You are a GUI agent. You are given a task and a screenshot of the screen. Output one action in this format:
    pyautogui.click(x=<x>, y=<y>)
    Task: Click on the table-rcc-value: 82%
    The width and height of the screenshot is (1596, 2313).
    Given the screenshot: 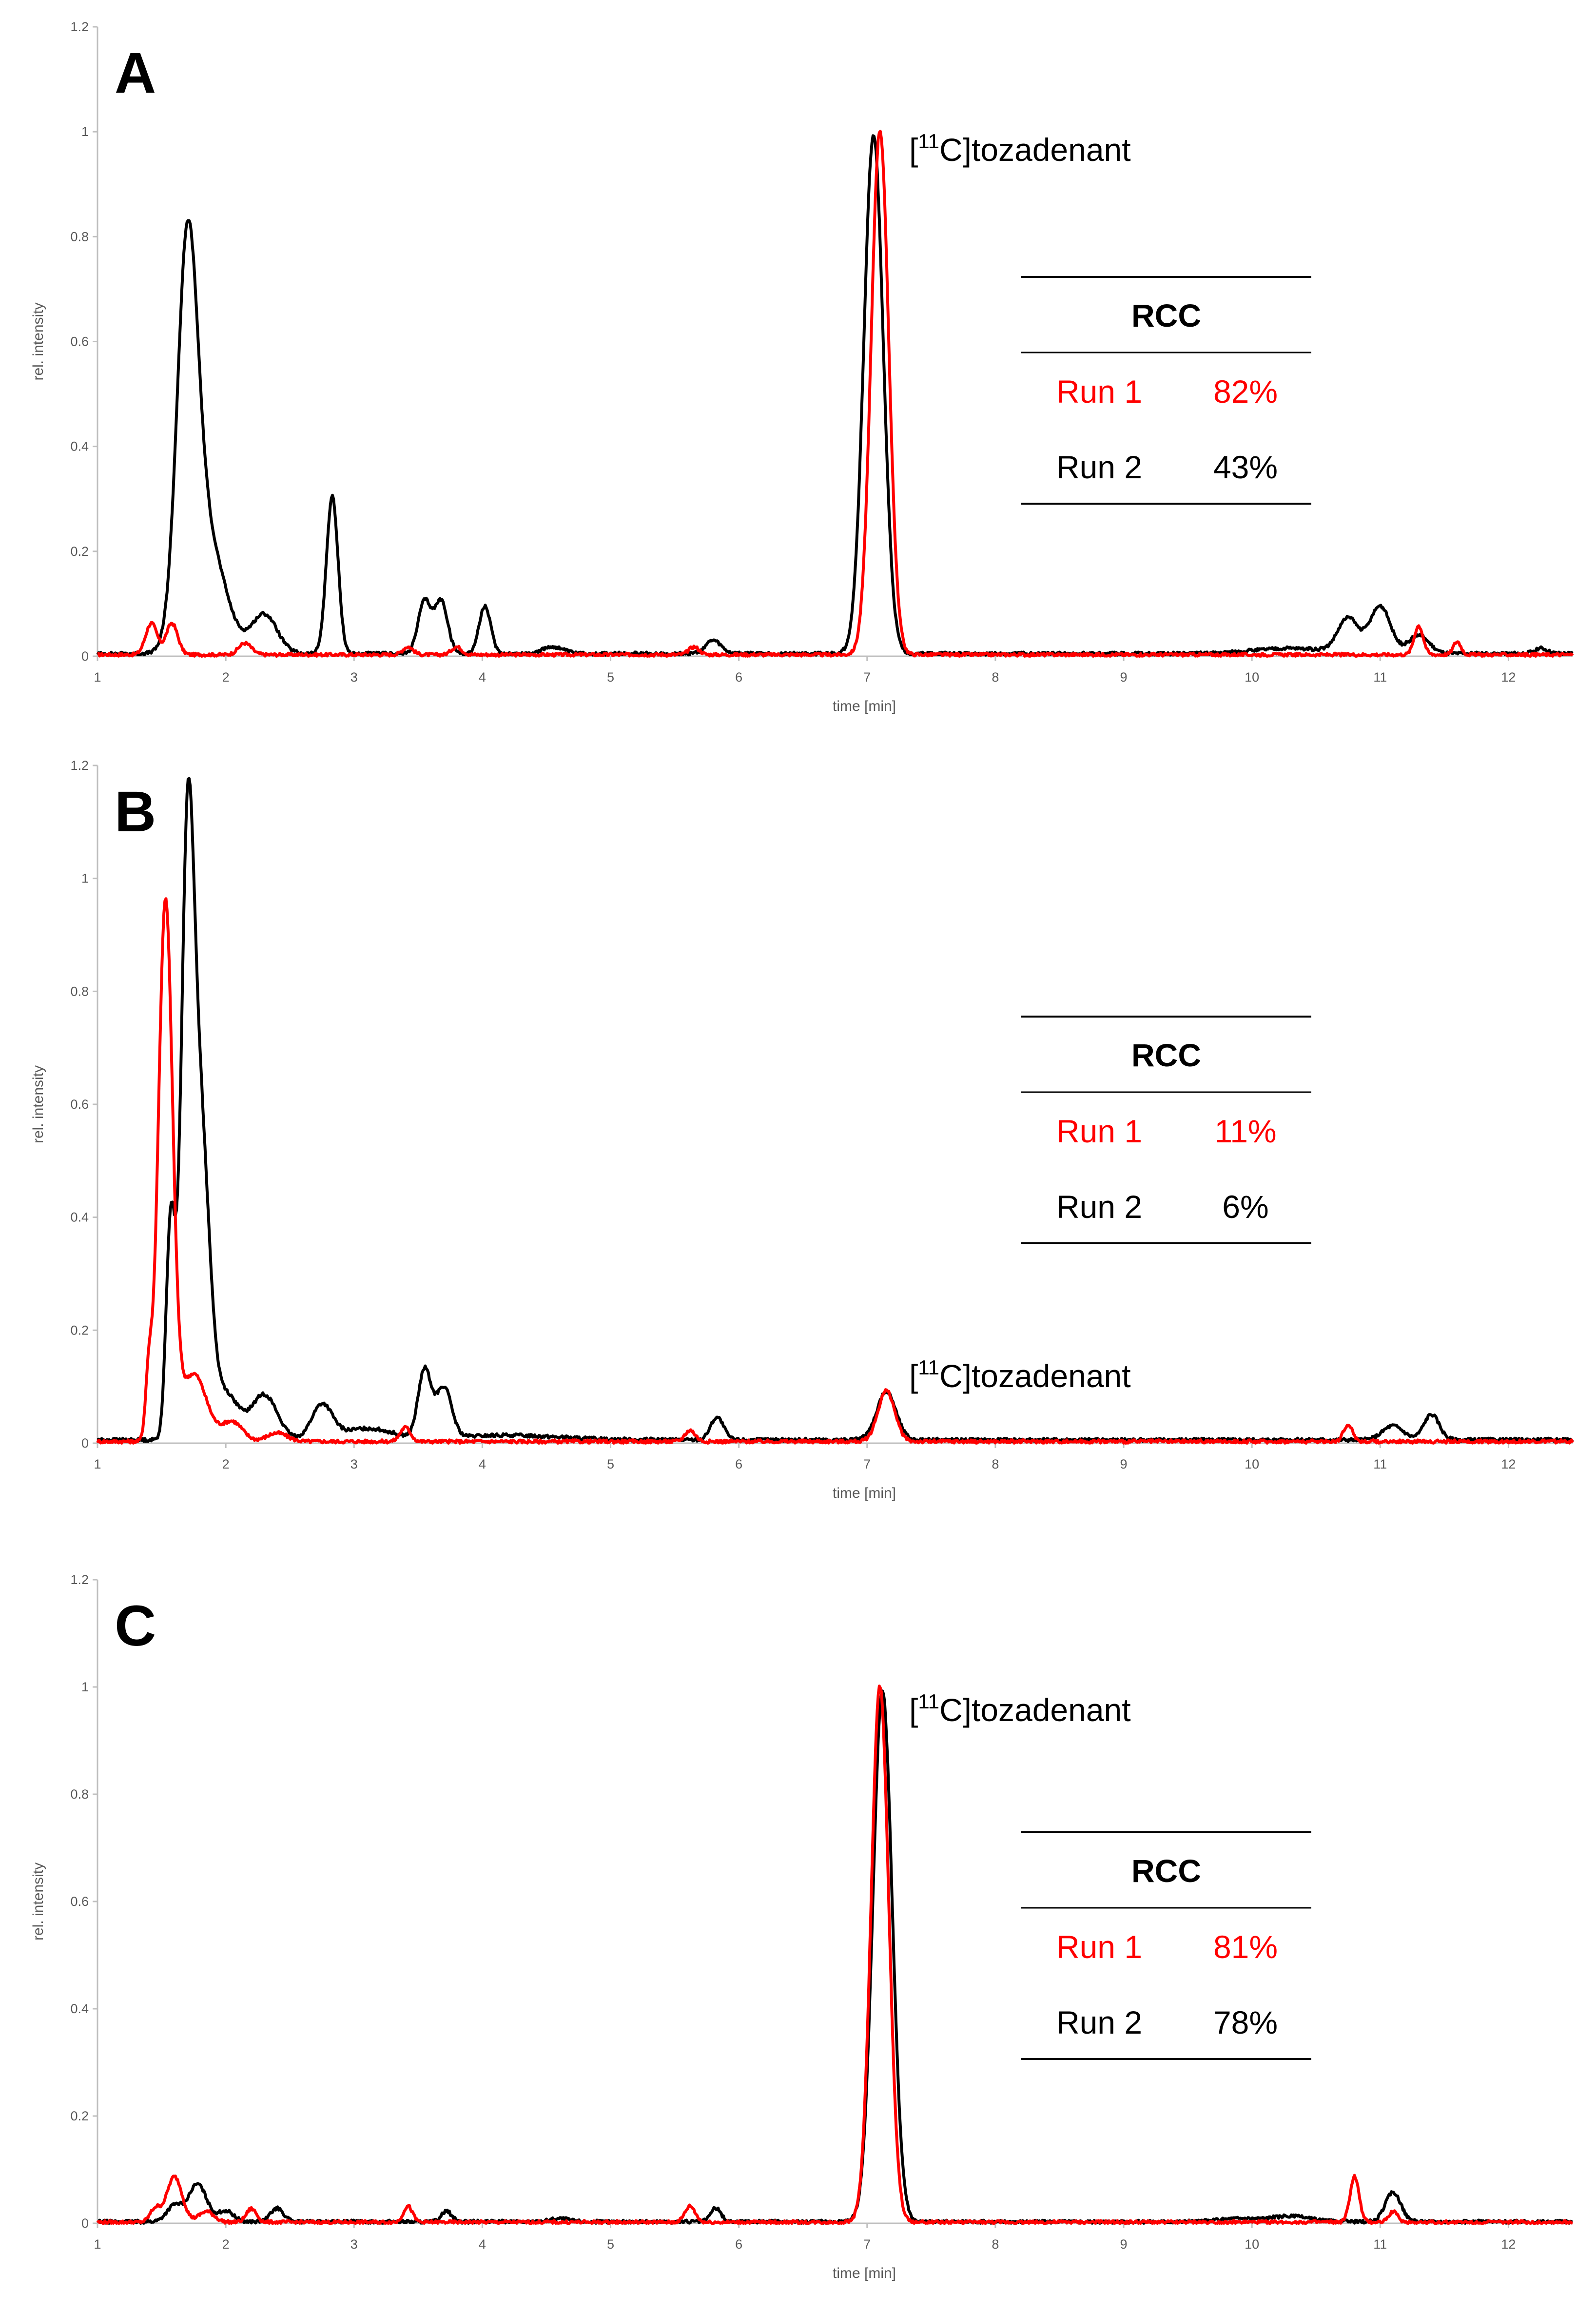 What is the action you would take?
    pyautogui.click(x=1245, y=391)
    